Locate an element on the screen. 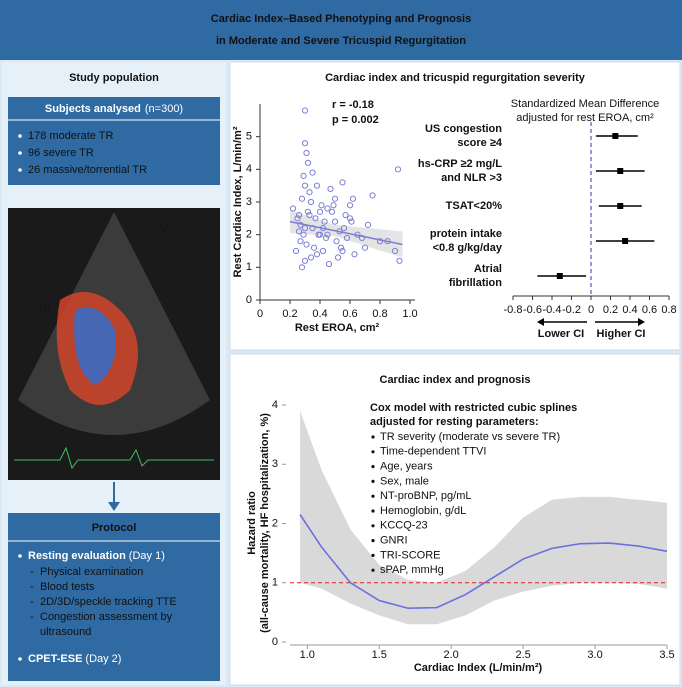 This screenshot has width=682, height=687. legend-item: GNRI is located at coordinates (394, 541).